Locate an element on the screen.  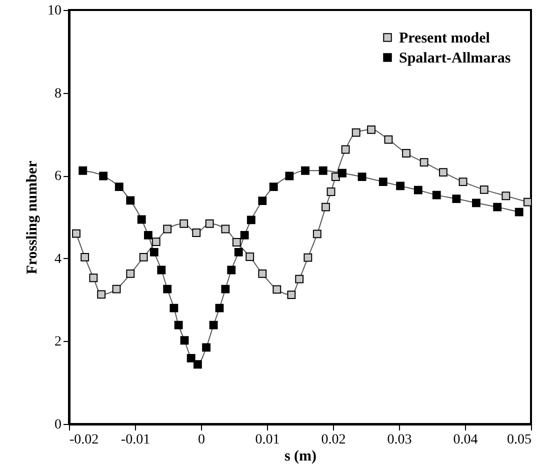
x-tick-label: 0.02 is located at coordinates (333, 440).